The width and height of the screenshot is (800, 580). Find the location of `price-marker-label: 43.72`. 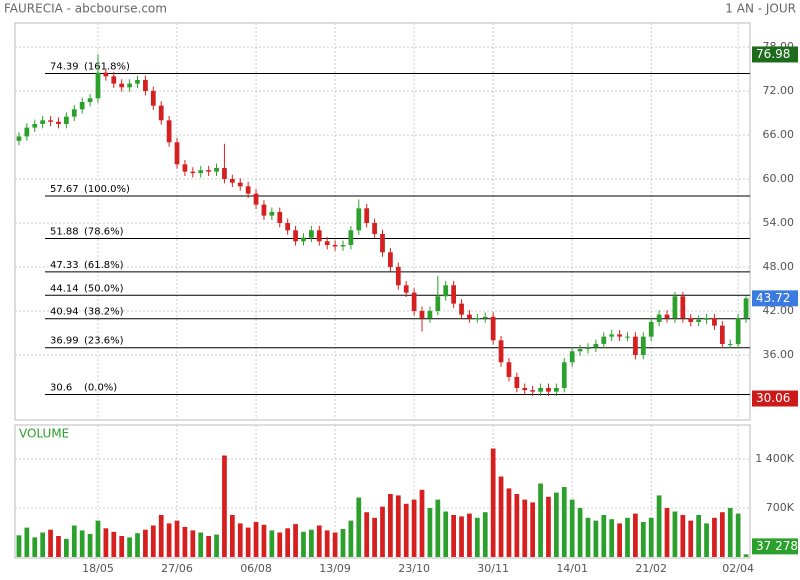

price-marker-label: 43.72 is located at coordinates (773, 298).